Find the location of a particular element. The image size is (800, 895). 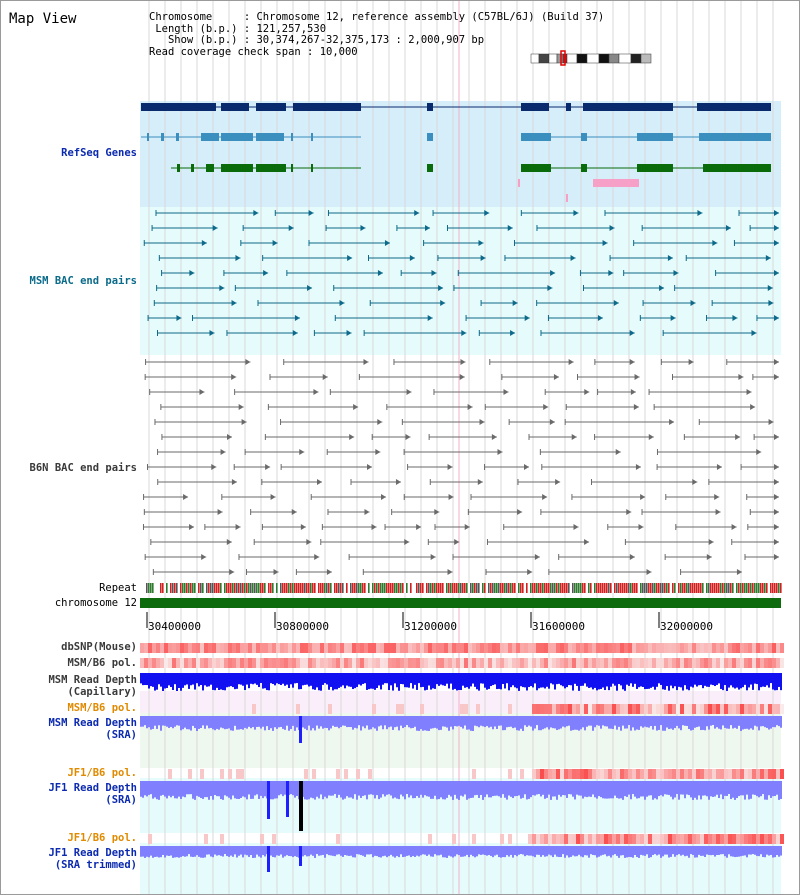

track-label-msm-bac: MSM BAC end pairs is located at coordinates (83, 281).